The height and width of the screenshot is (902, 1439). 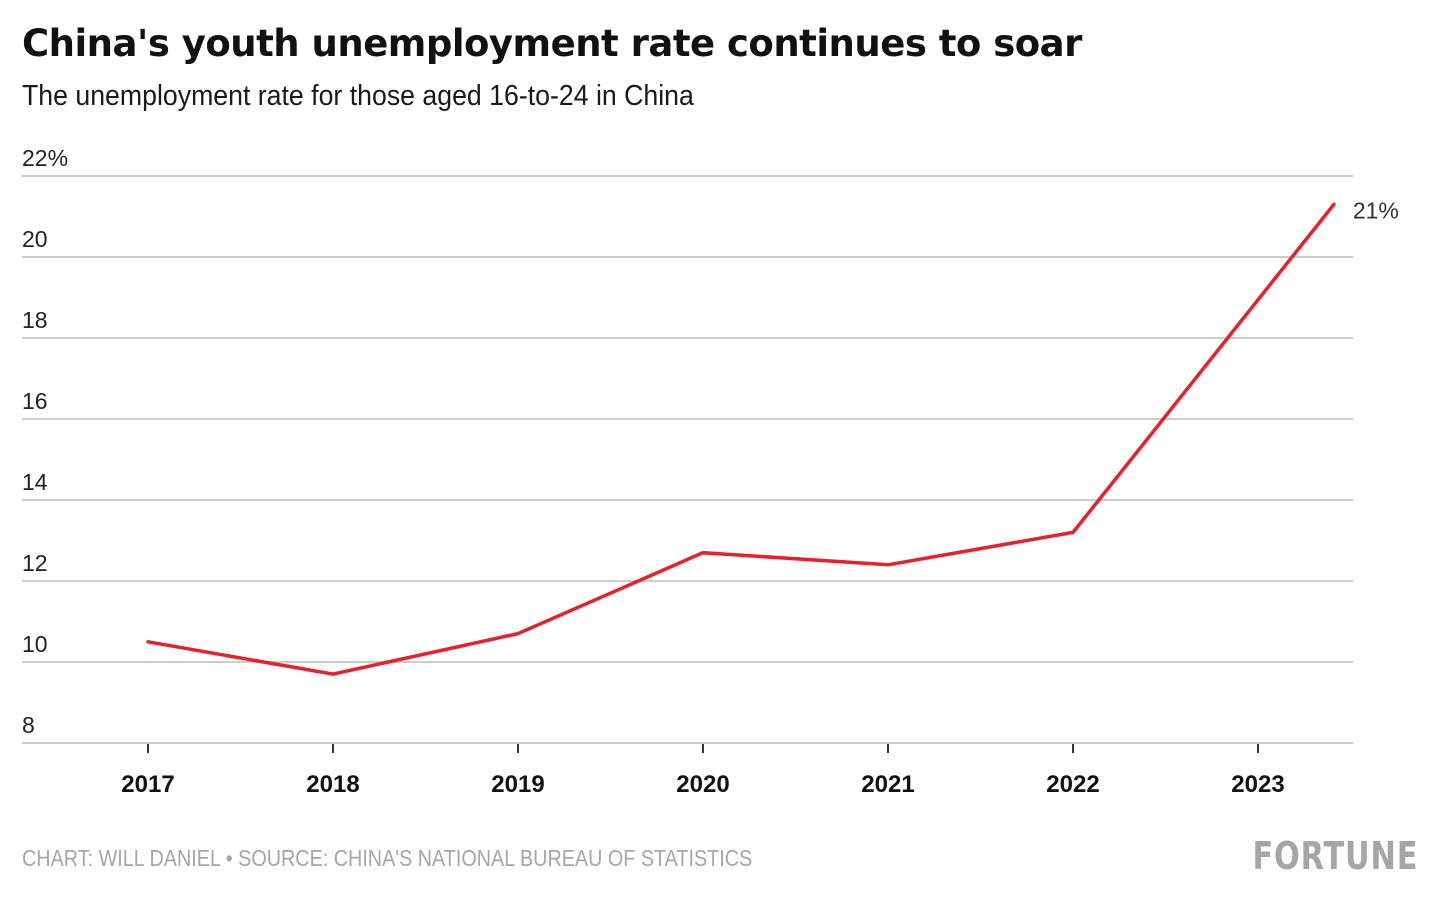 What do you see at coordinates (1257, 784) in the screenshot?
I see `x-tick-label-2023: 2023` at bounding box center [1257, 784].